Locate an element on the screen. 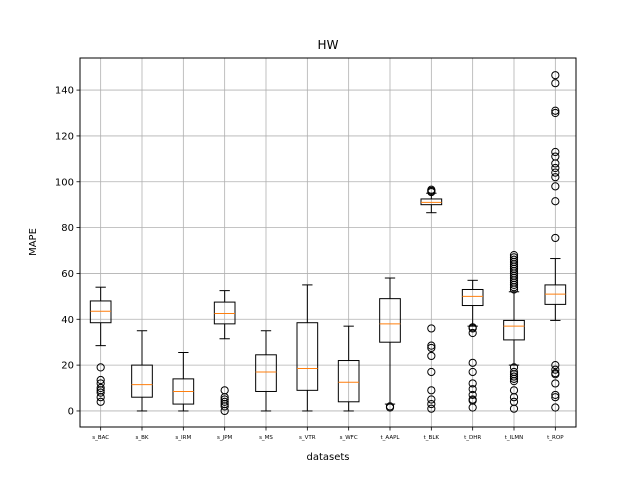  x-tick-label: t_ILMN is located at coordinates (514, 438).